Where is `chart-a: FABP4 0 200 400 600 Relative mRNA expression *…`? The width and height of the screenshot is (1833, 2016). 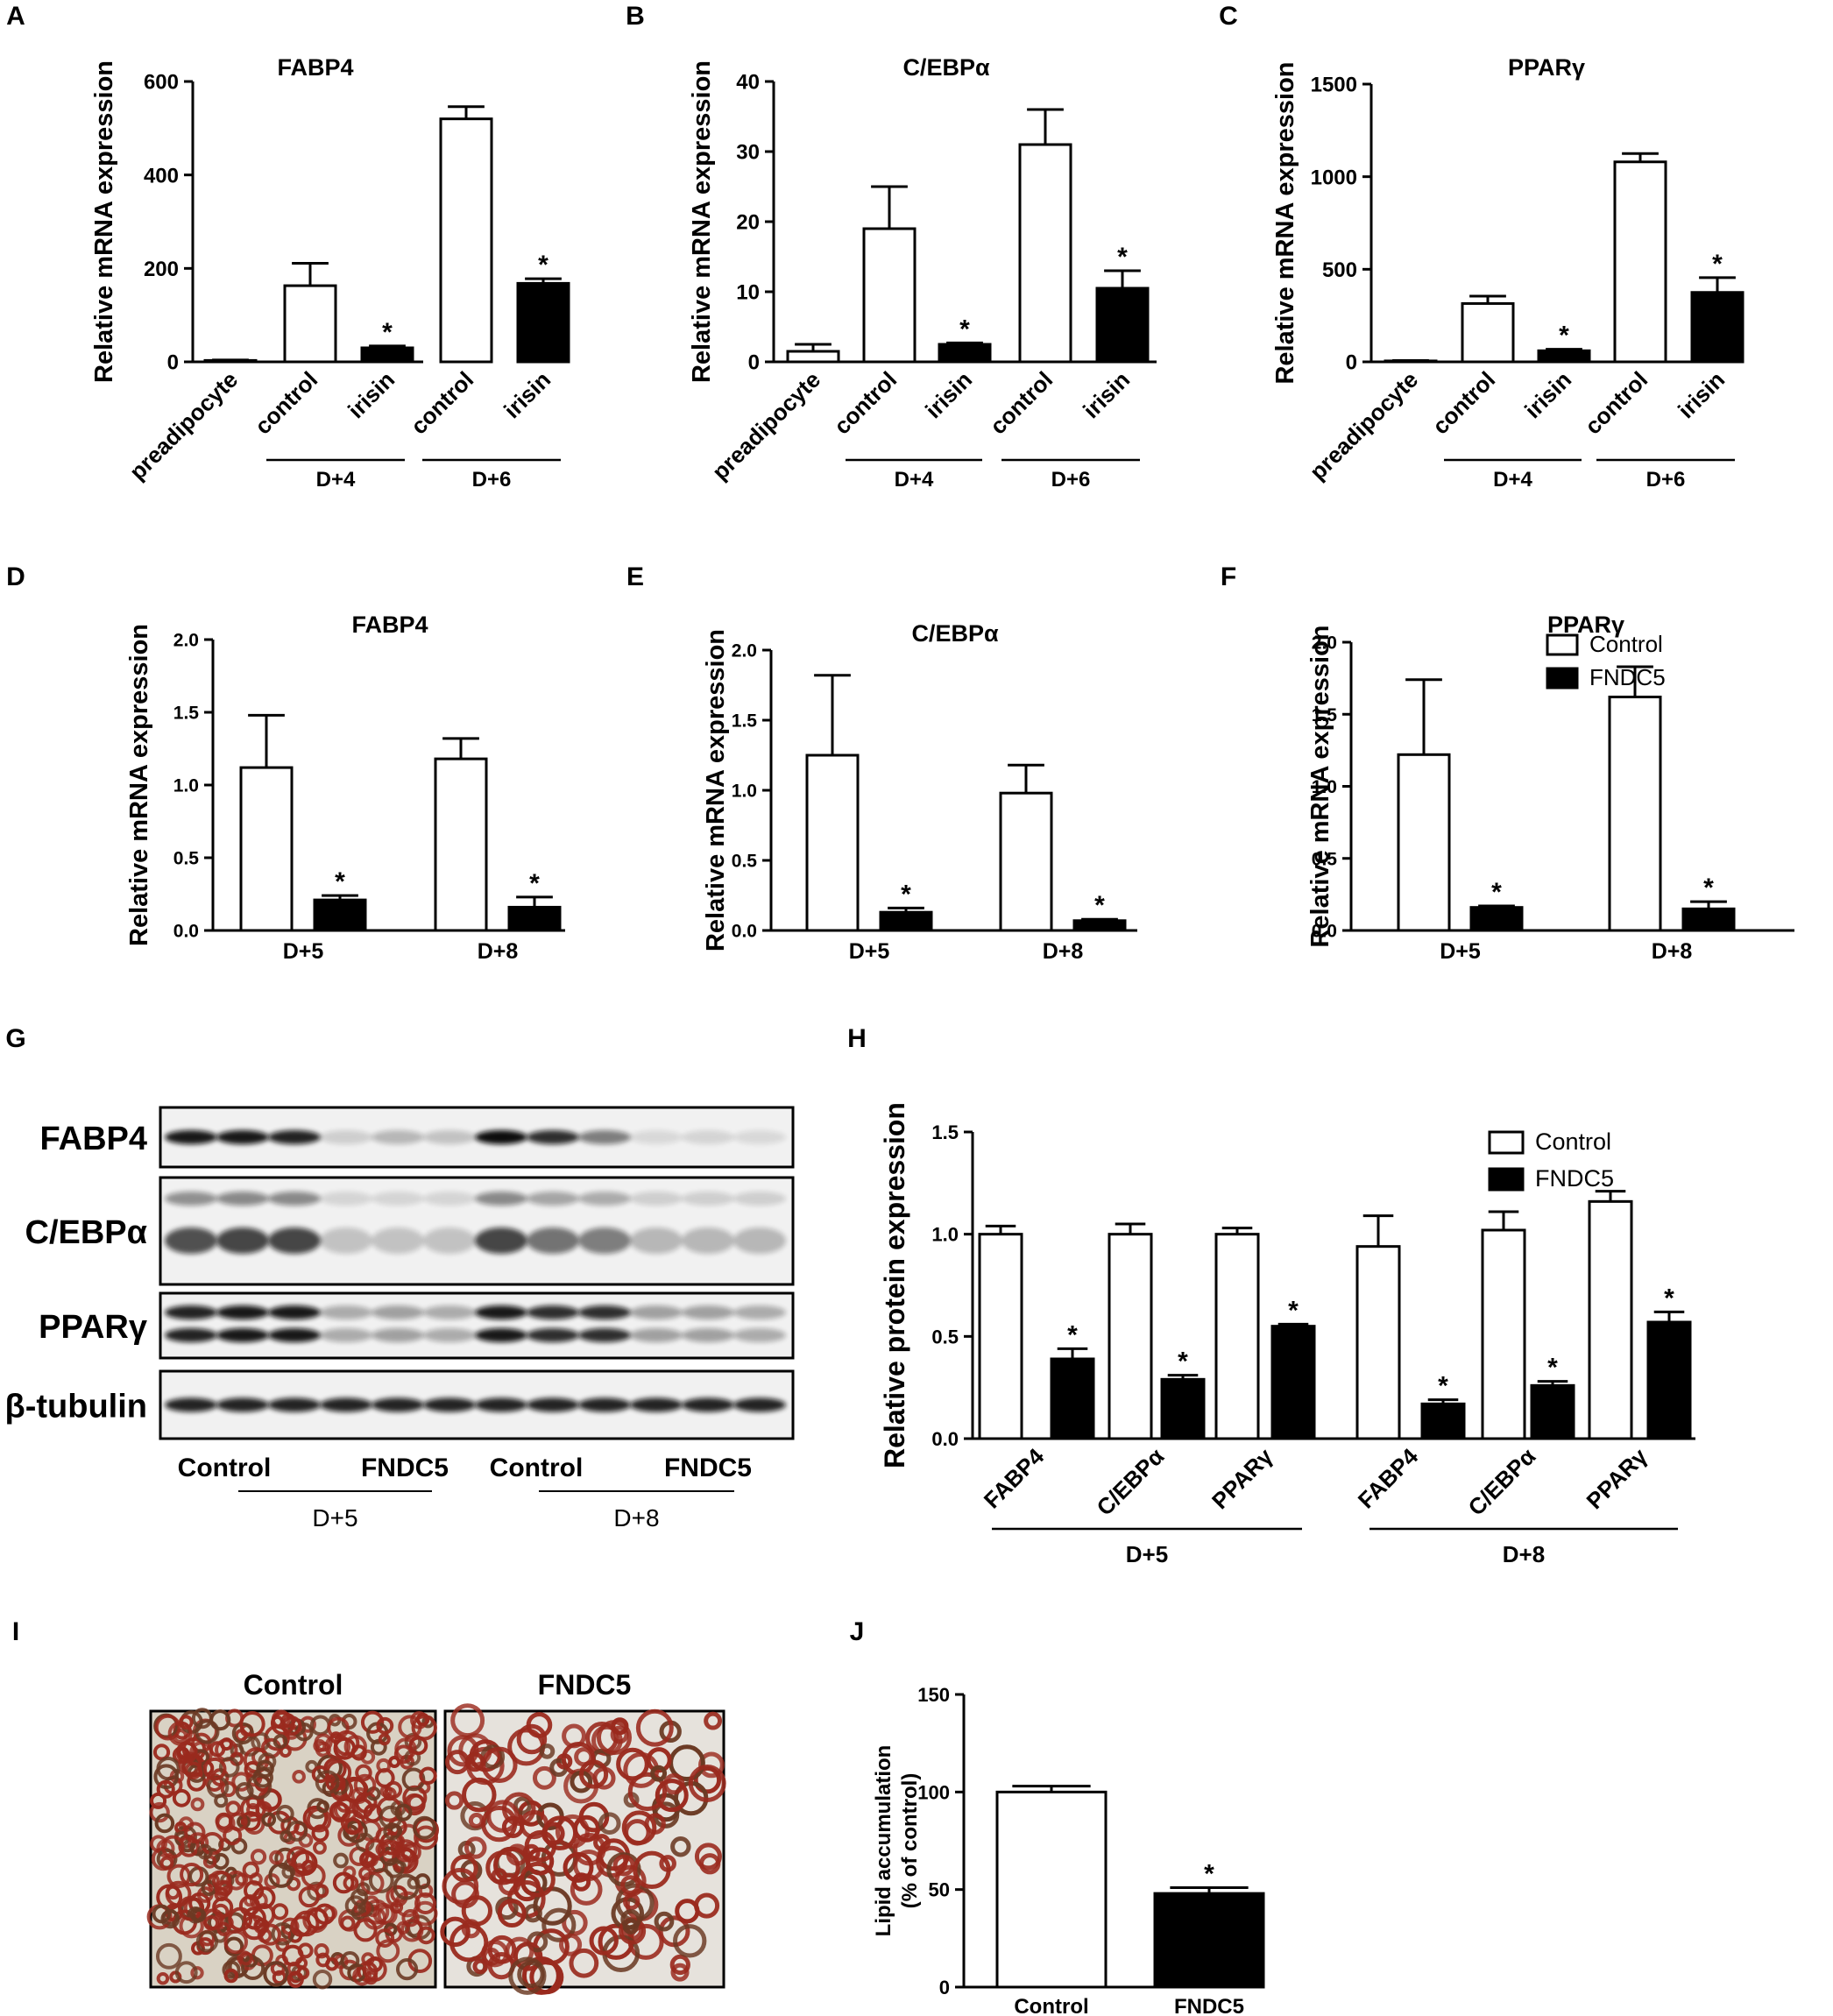 chart-a: FABP4 0 200 400 600 Relative mRNA expression *… is located at coordinates (330, 273).